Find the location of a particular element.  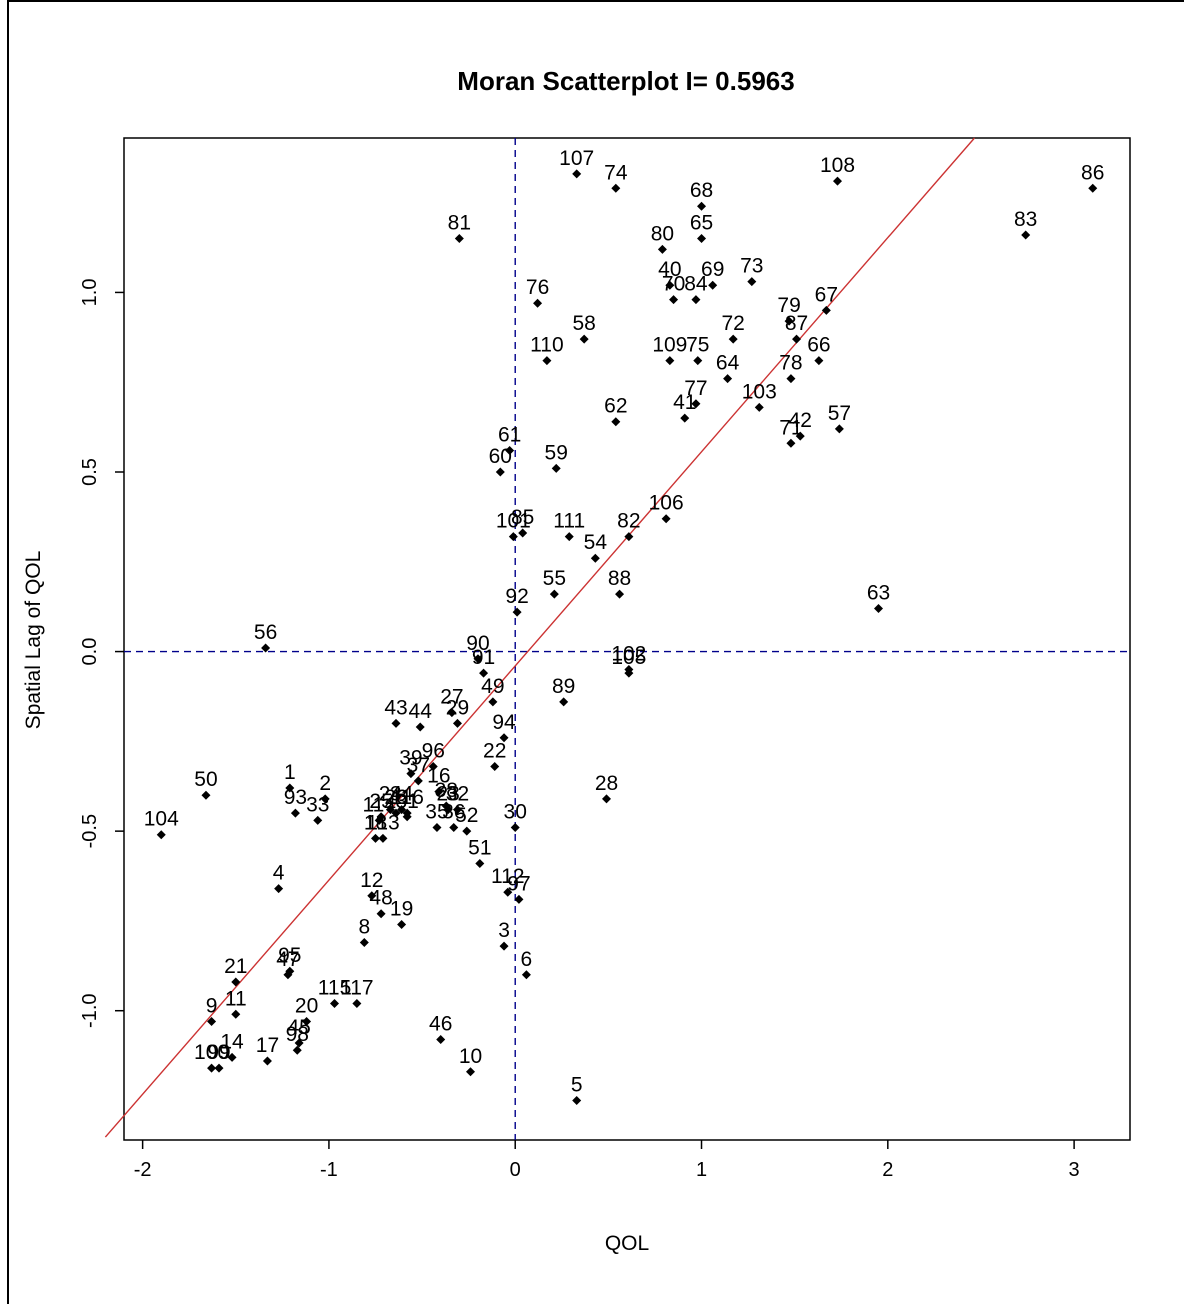

point-label: 109 is located at coordinates (669, 345).